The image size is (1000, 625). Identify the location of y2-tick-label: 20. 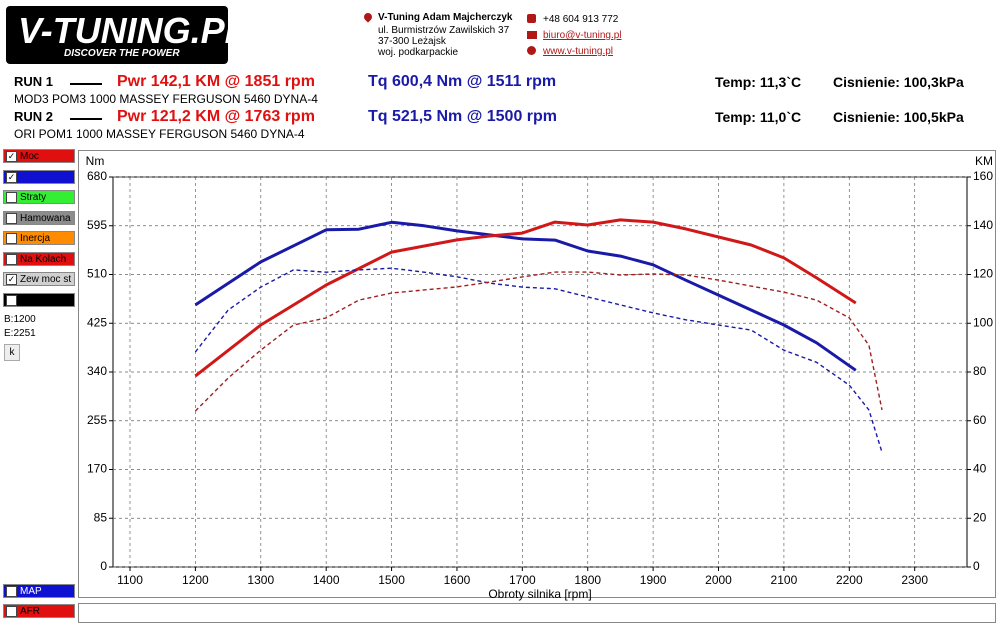
(980, 517).